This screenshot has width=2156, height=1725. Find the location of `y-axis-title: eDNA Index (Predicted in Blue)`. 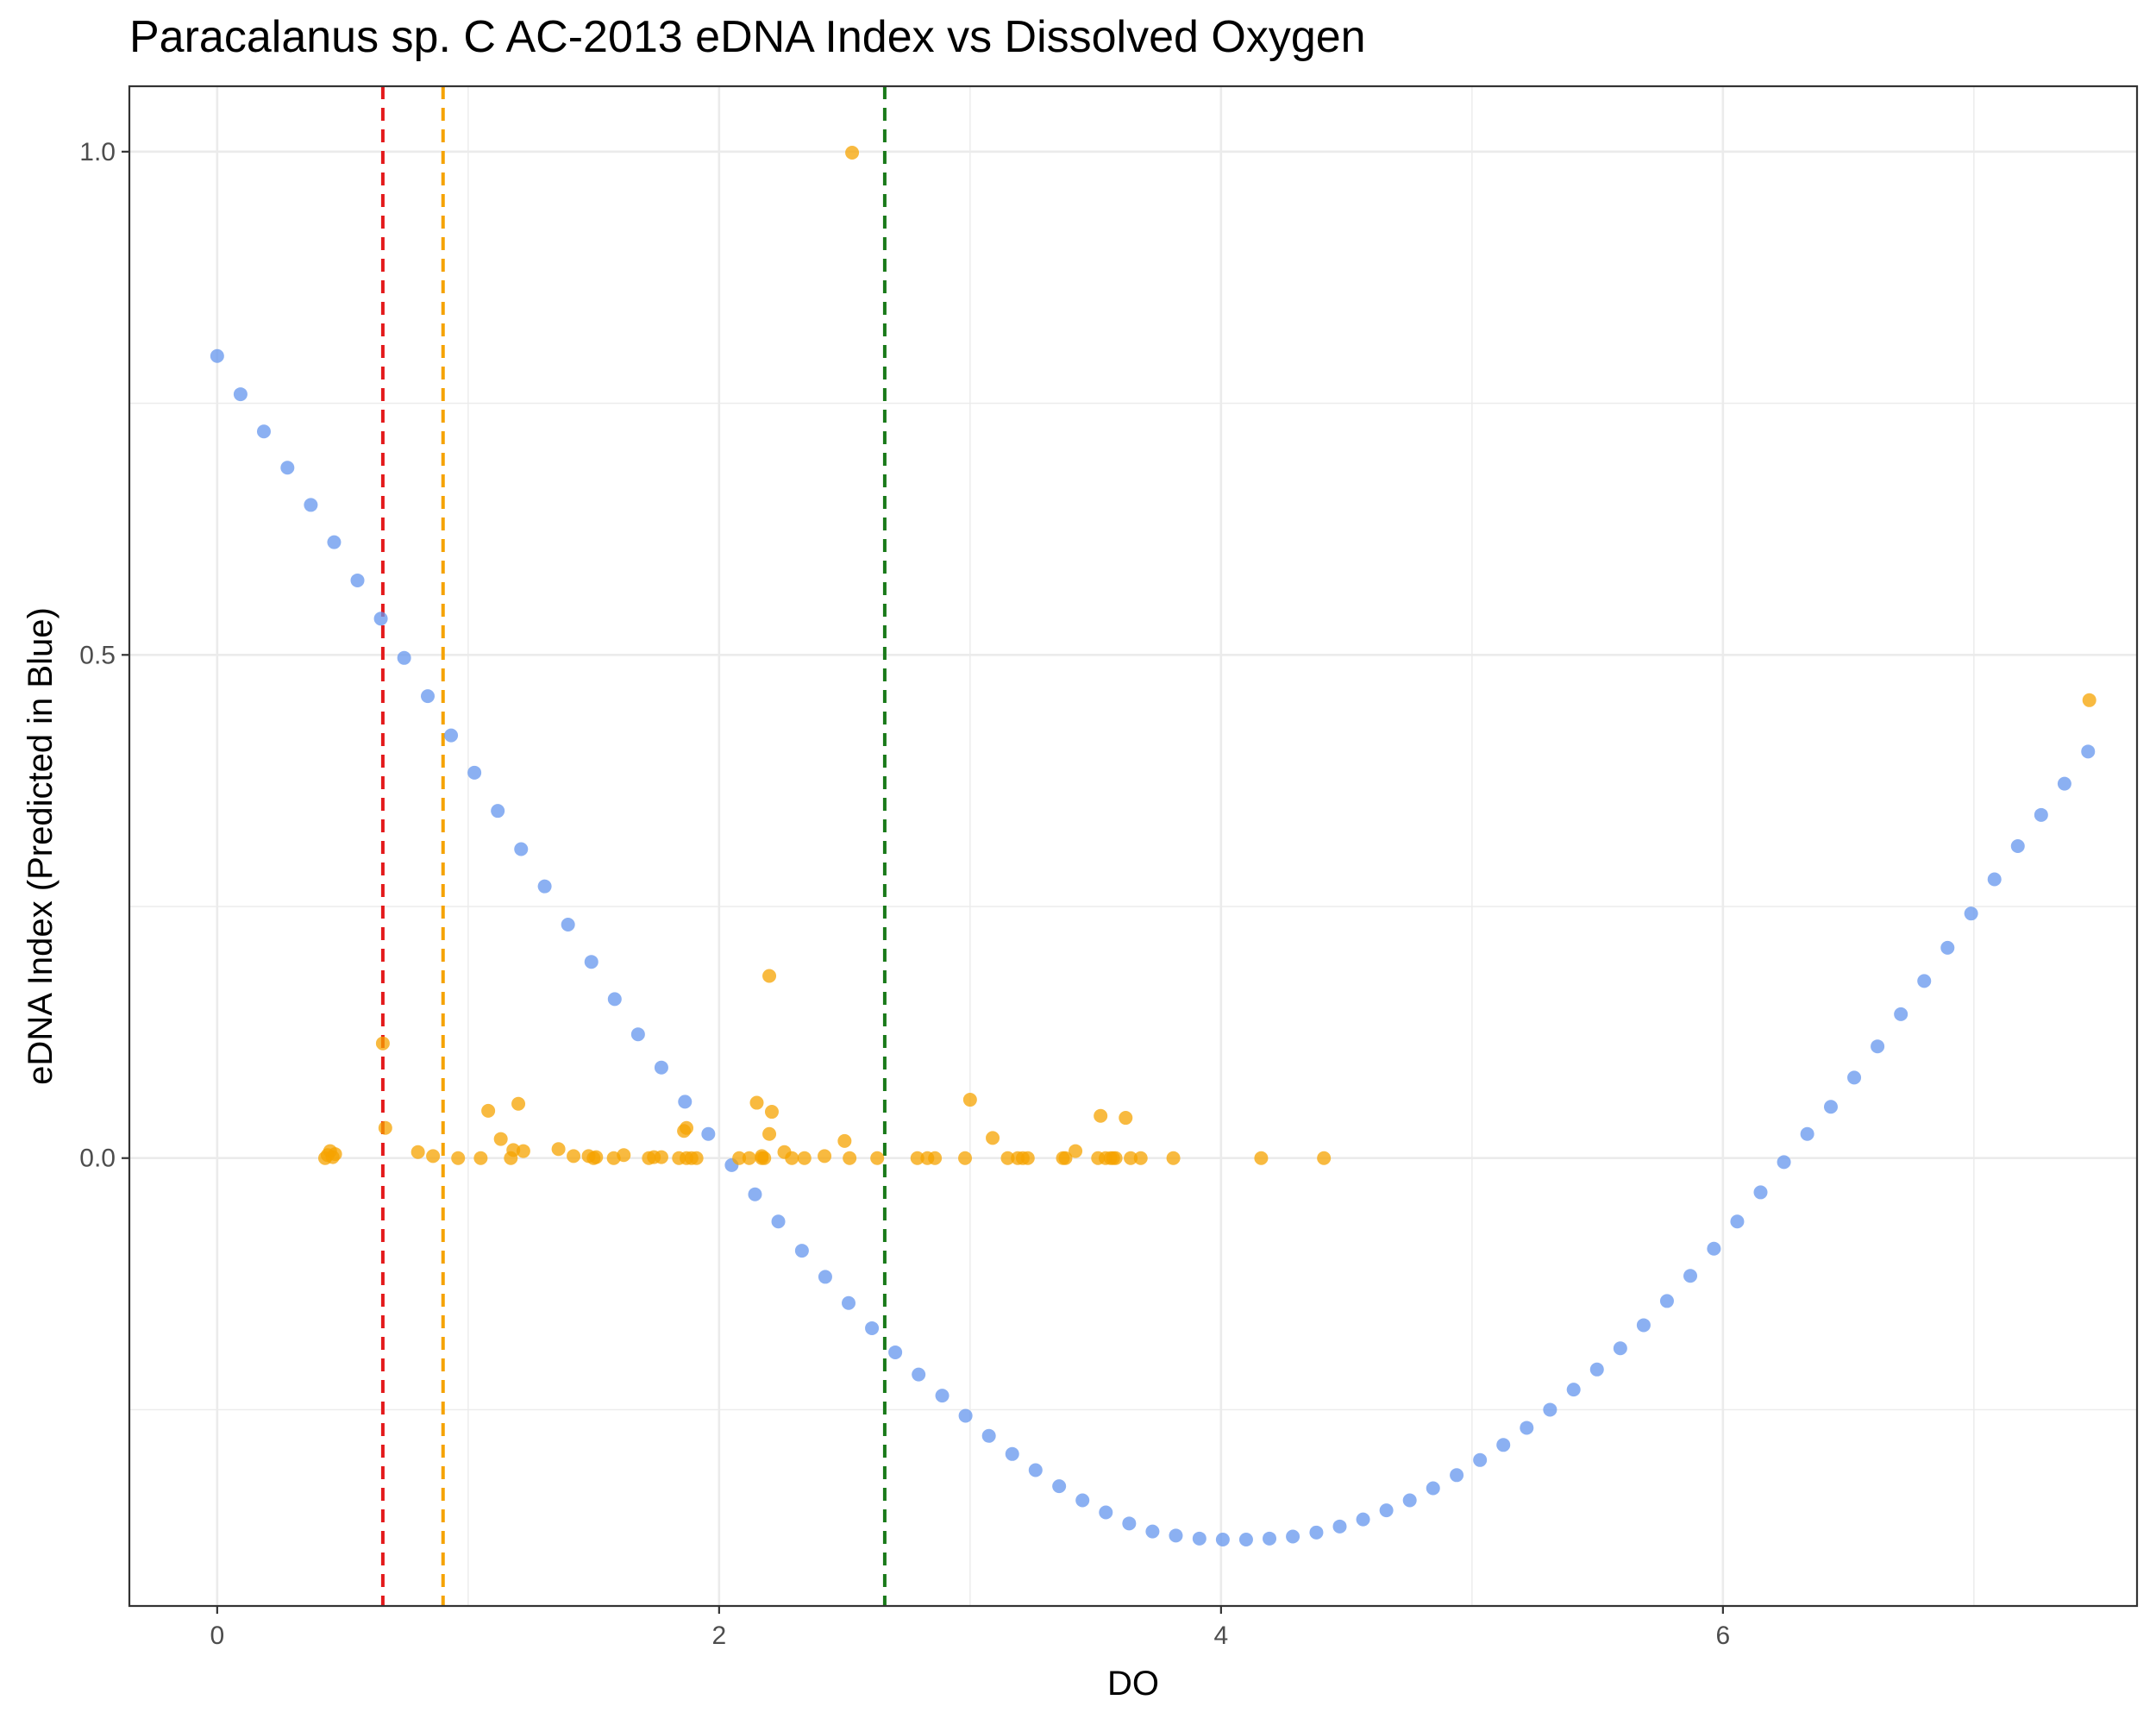

y-axis-title: eDNA Index (Predicted in Blue) is located at coordinates (41, 846).